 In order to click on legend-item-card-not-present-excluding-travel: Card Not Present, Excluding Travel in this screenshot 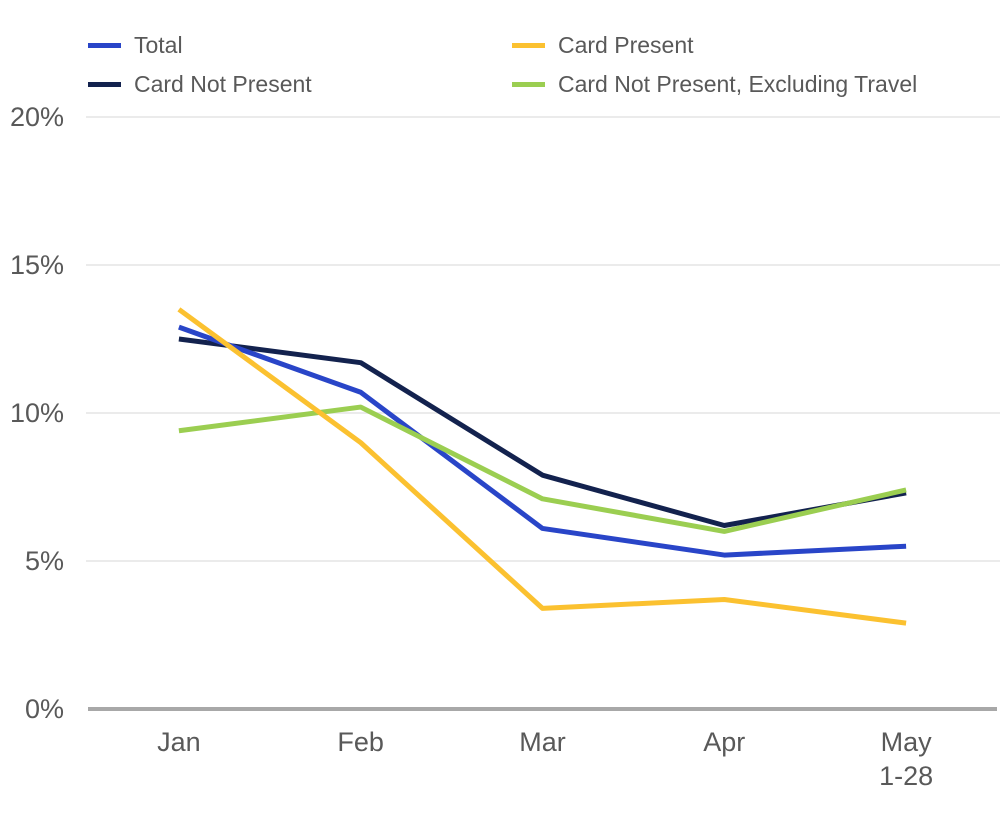, I will do `click(740, 83)`.